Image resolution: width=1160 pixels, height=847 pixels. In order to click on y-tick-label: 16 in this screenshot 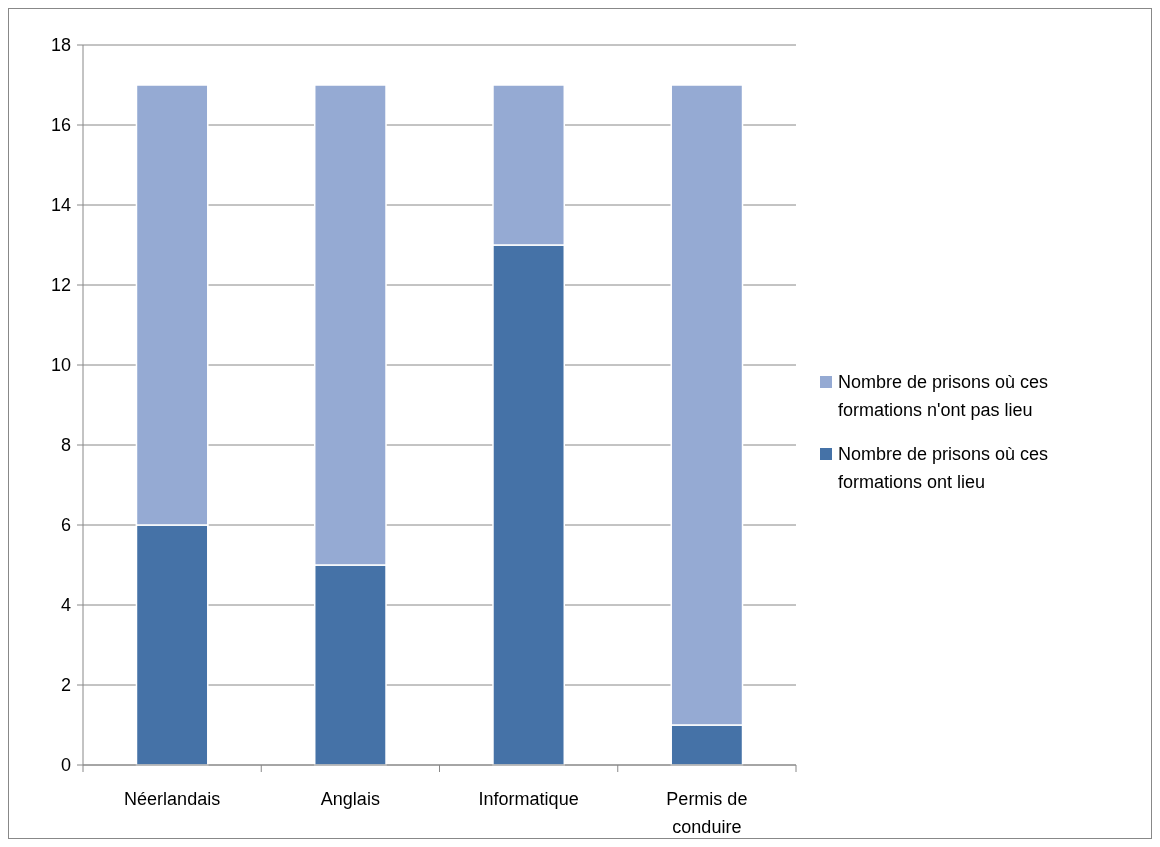, I will do `click(60, 125)`.